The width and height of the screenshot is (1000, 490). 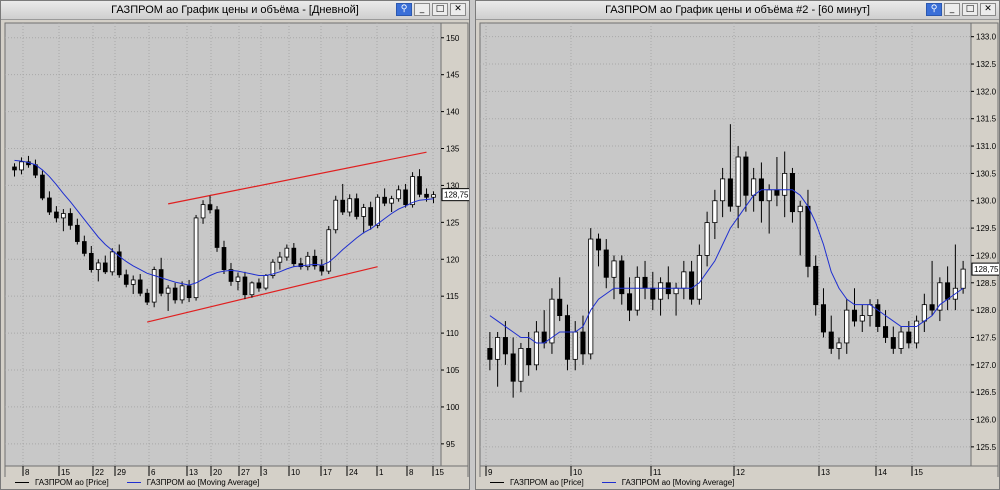 I want to click on y-tick-label: 145, so click(x=453, y=75).